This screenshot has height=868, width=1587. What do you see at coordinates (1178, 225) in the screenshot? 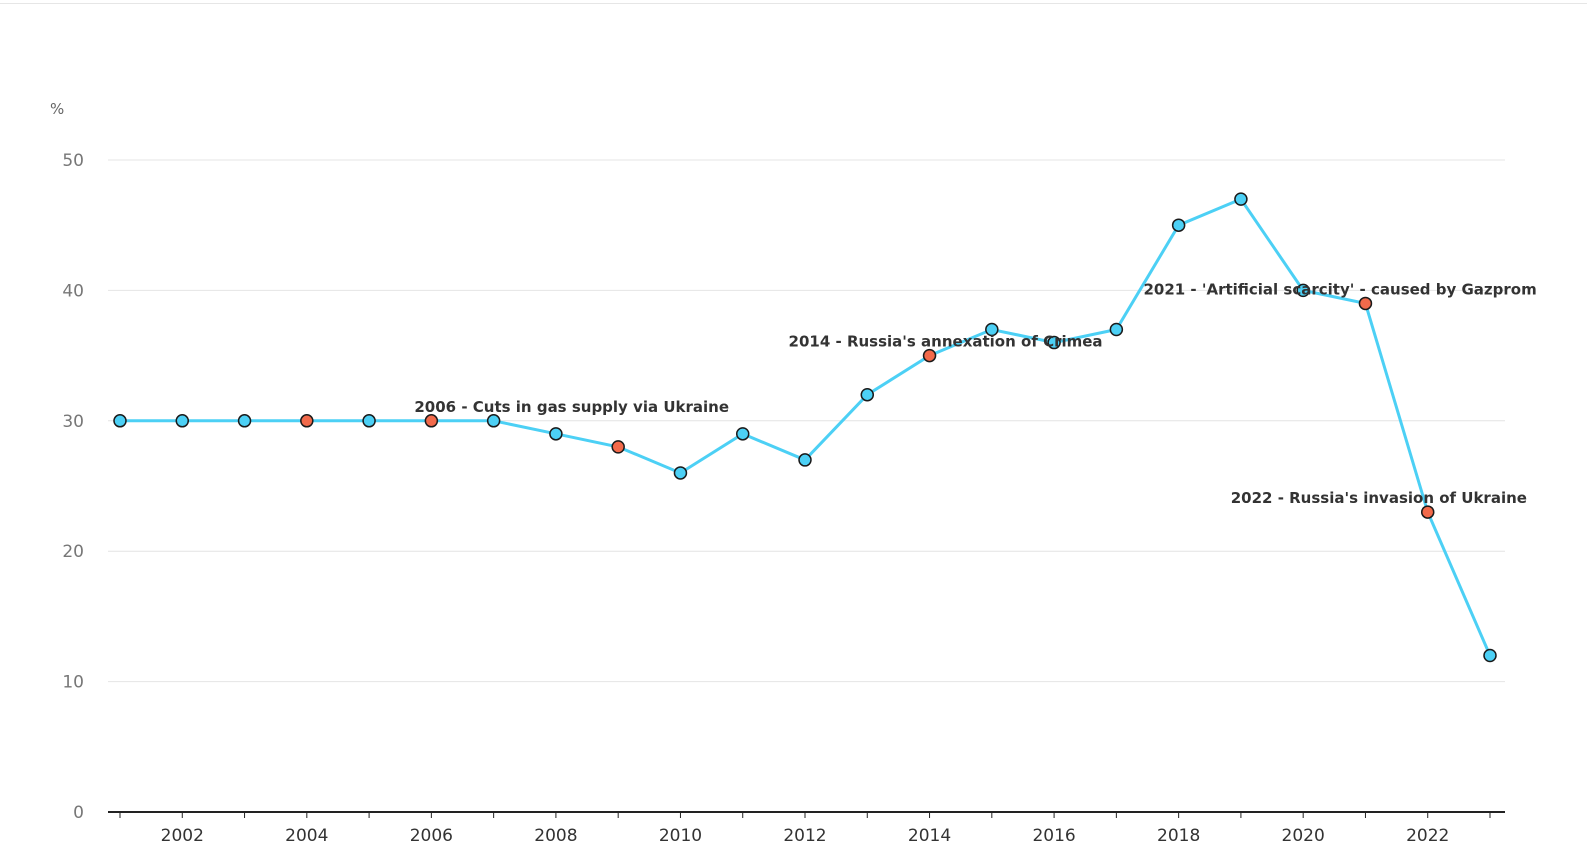
I see `data-point-2018` at bounding box center [1178, 225].